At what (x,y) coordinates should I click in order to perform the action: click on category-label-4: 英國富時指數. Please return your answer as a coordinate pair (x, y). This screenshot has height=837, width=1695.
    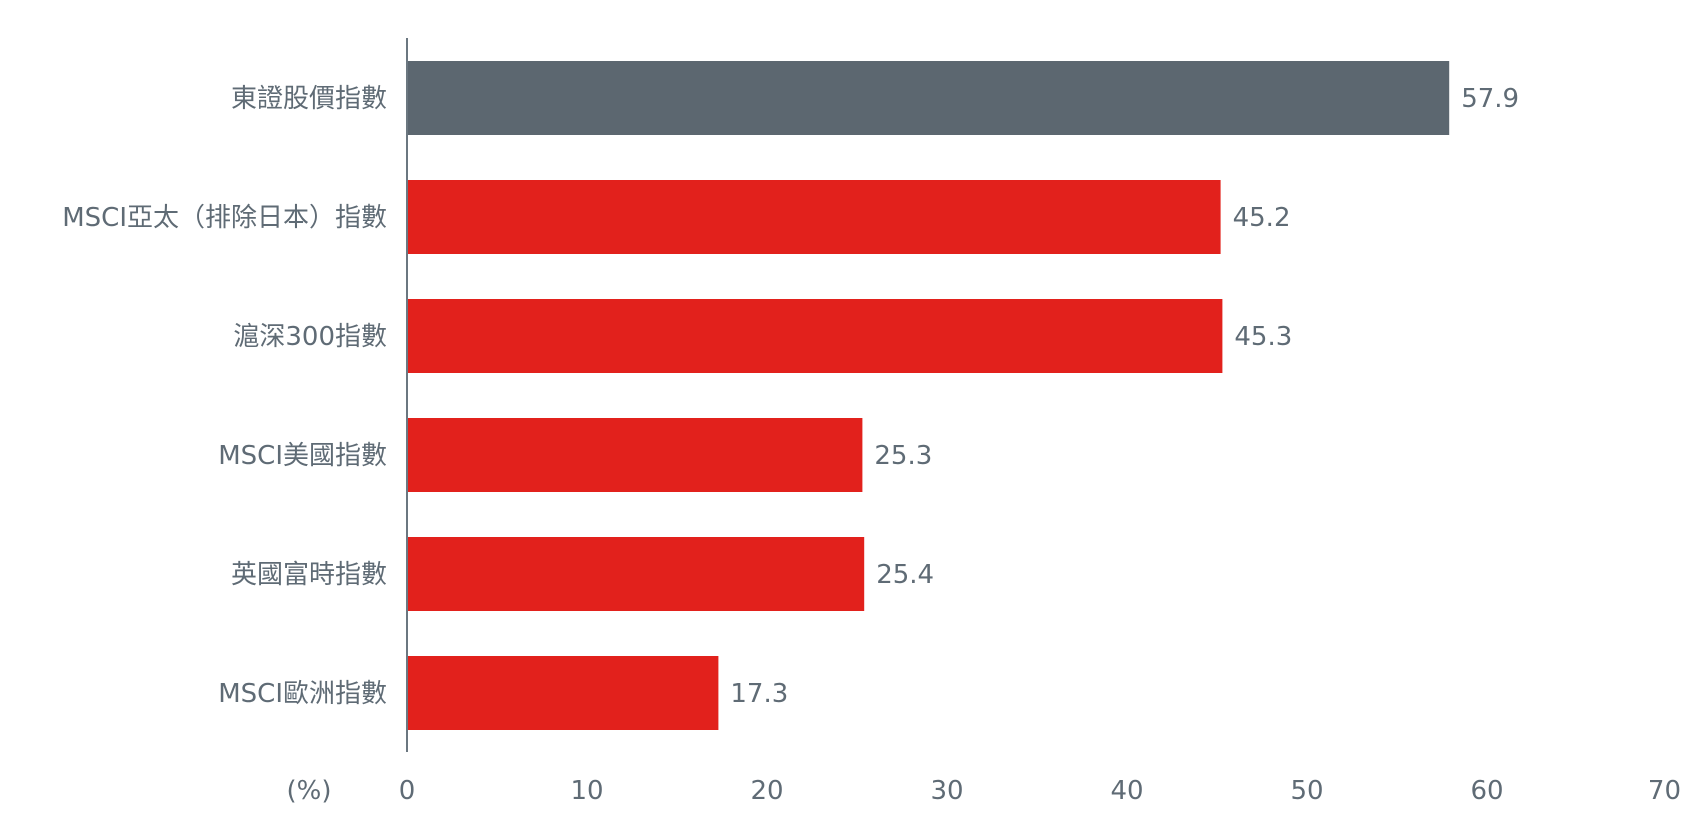
    Looking at the image, I should click on (309, 575).